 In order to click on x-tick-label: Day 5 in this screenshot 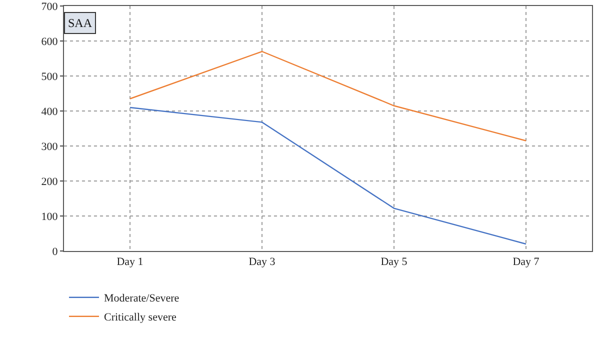, I will do `click(394, 262)`.